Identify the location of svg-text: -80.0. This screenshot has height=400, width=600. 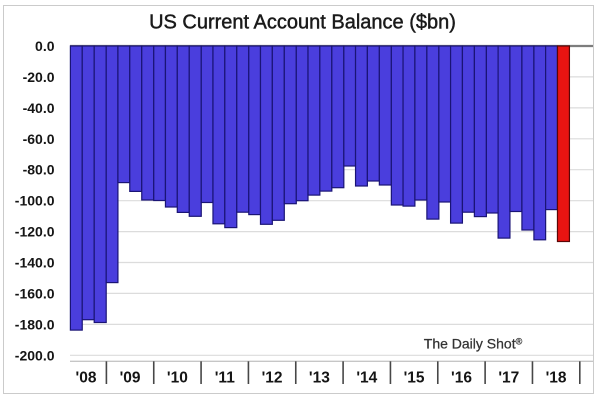
(39, 170).